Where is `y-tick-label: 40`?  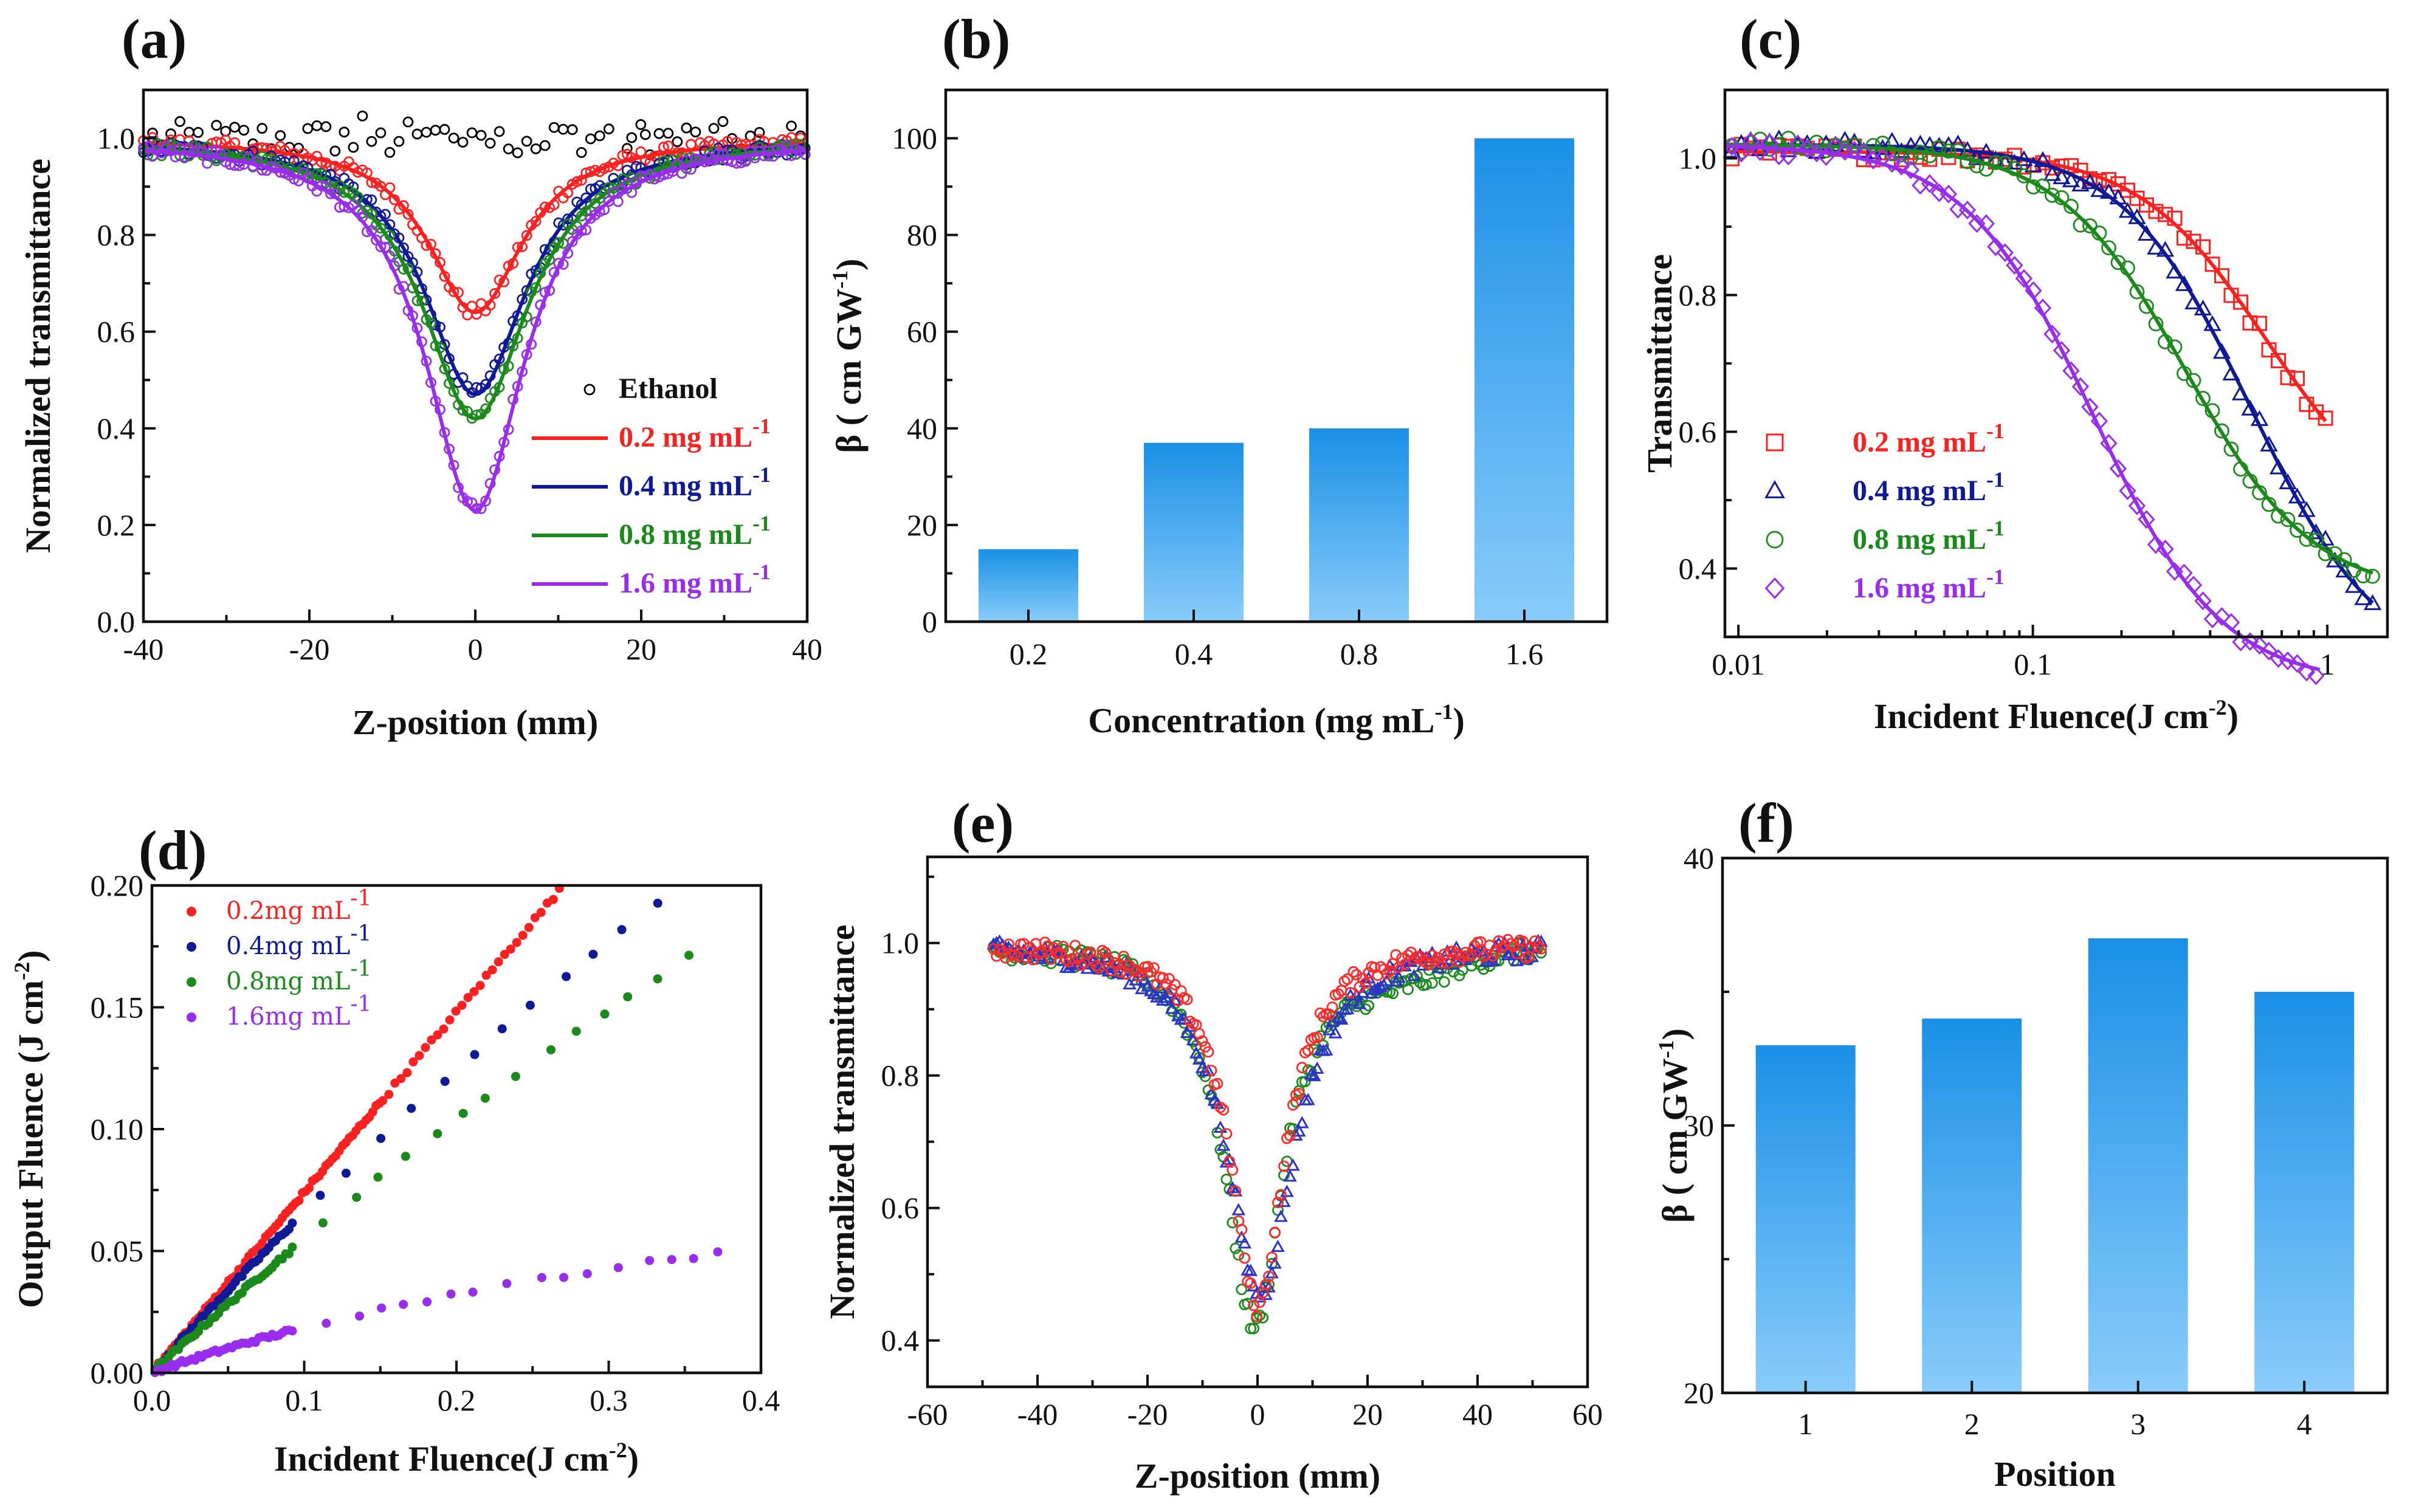 y-tick-label: 40 is located at coordinates (922, 428).